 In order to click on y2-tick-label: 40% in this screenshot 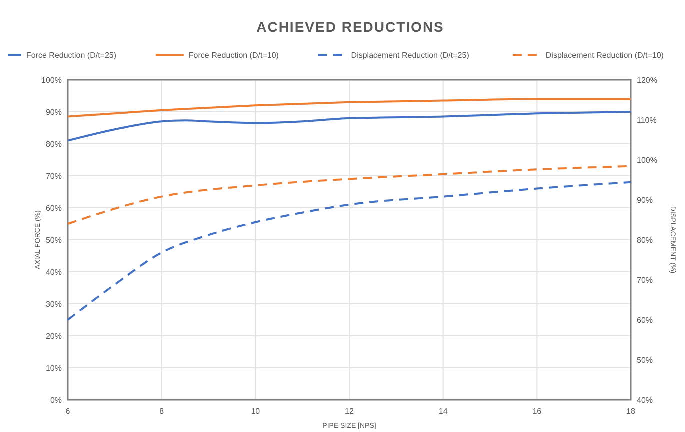, I will do `click(645, 400)`.